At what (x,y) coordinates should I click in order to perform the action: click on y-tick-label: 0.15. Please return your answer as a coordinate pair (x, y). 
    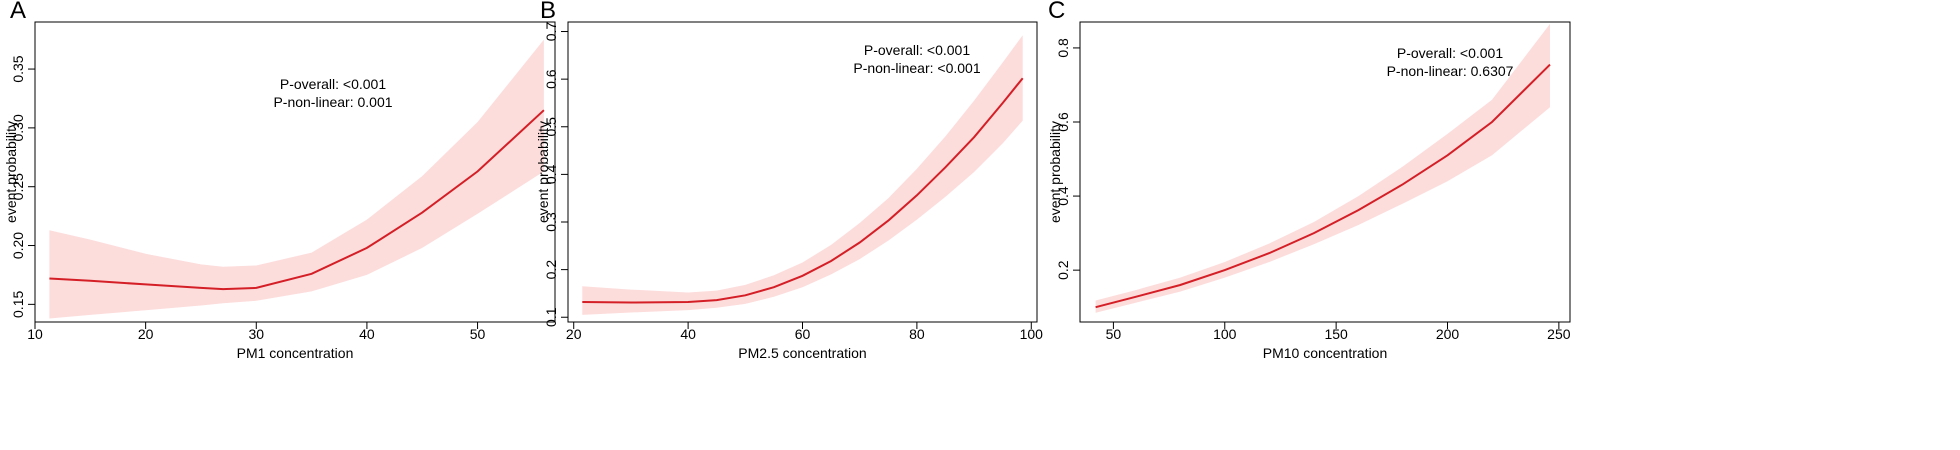
    Looking at the image, I should click on (18, 304).